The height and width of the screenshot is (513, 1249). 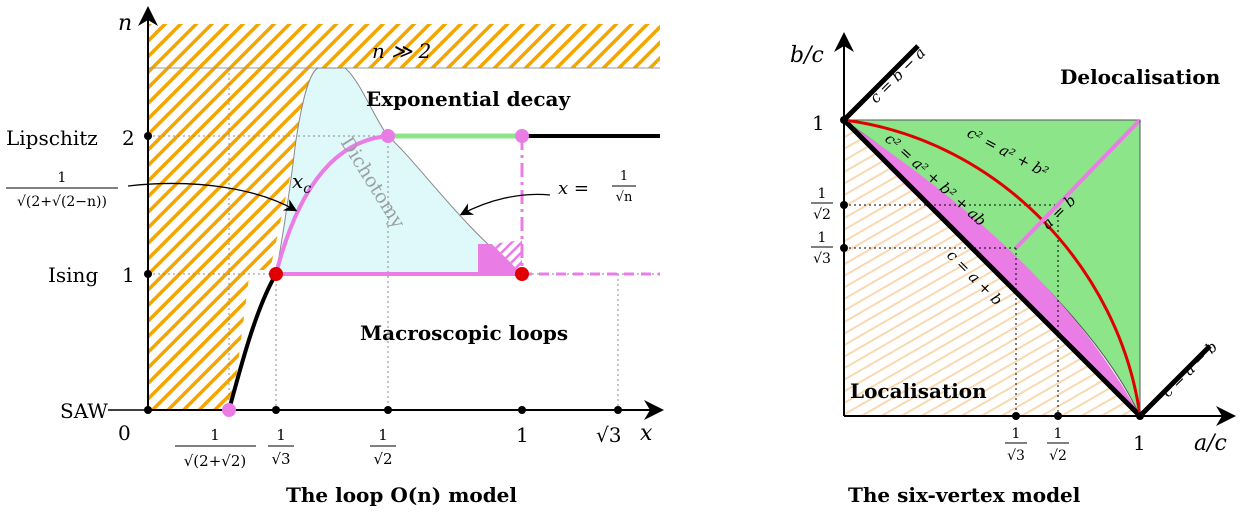 I want to click on xc-curve, so click(x=331, y=204).